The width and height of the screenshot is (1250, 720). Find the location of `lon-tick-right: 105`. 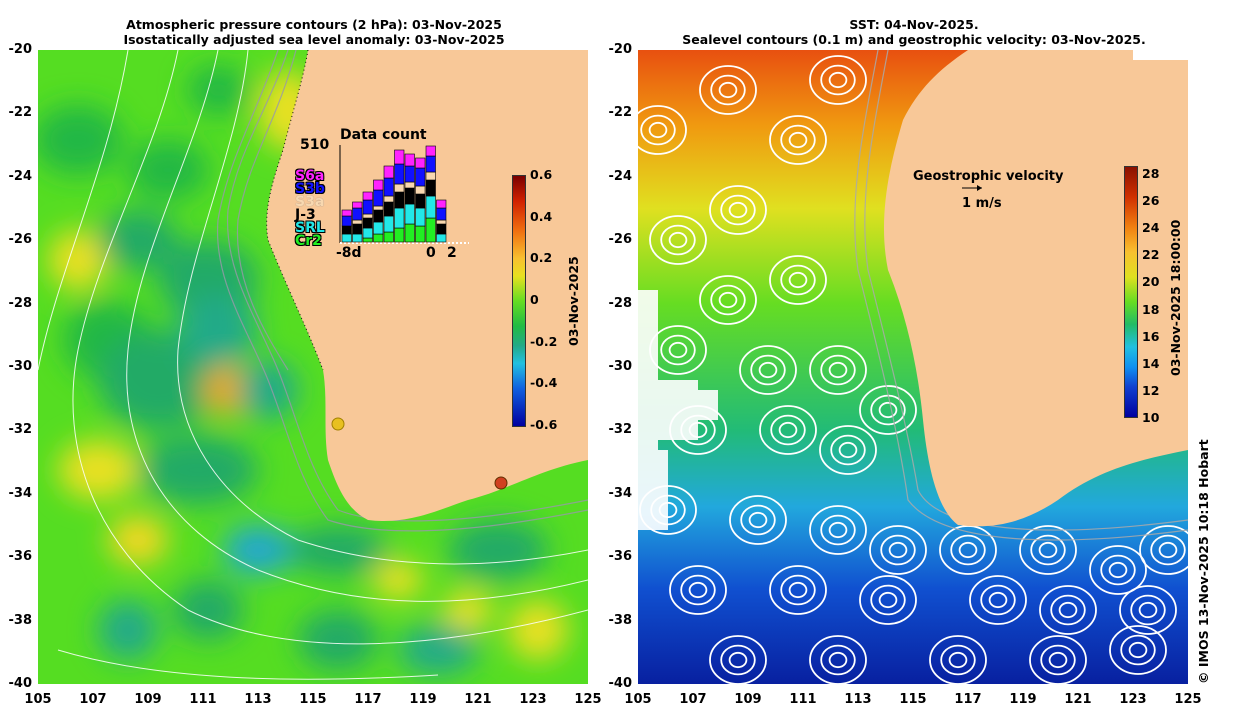

lon-tick-right: 105 is located at coordinates (638, 699).